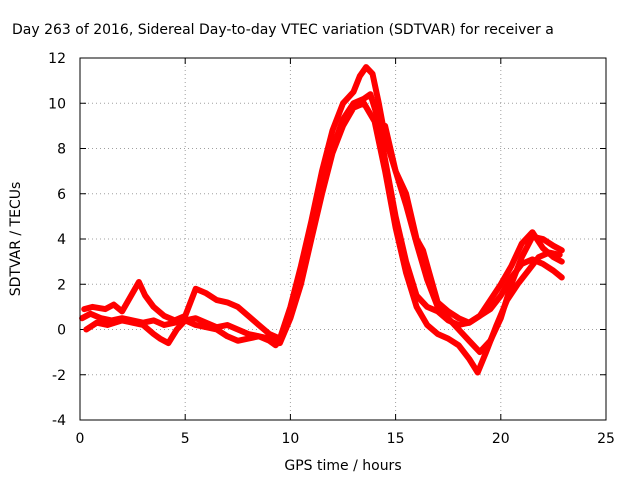 The height and width of the screenshot is (480, 640). What do you see at coordinates (61, 240) in the screenshot?
I see `y-tick-label: 4` at bounding box center [61, 240].